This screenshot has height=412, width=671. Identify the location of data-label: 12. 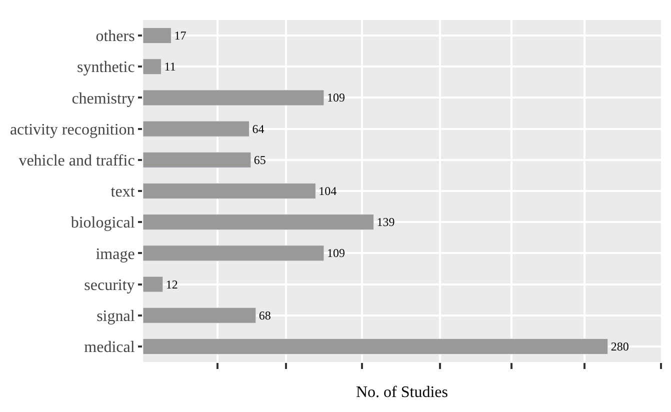
(172, 284).